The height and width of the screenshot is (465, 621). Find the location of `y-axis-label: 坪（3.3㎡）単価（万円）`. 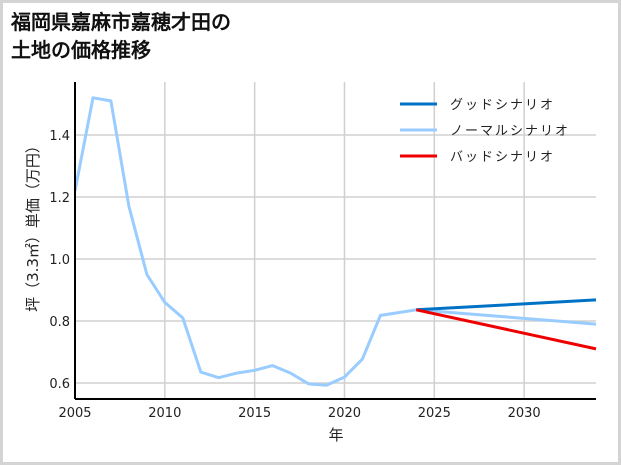

y-axis-label: 坪（3.3㎡）単価（万円） is located at coordinates (33, 225).